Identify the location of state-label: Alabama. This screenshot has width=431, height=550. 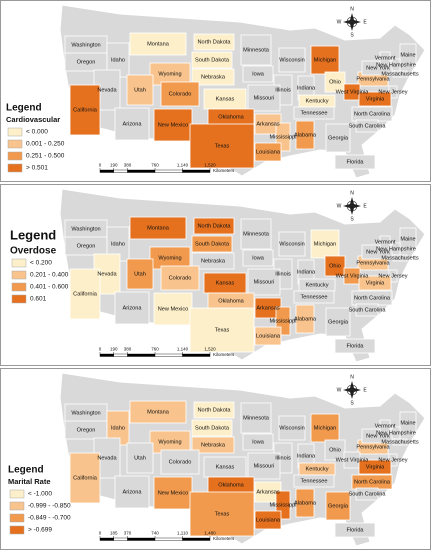
(305, 319).